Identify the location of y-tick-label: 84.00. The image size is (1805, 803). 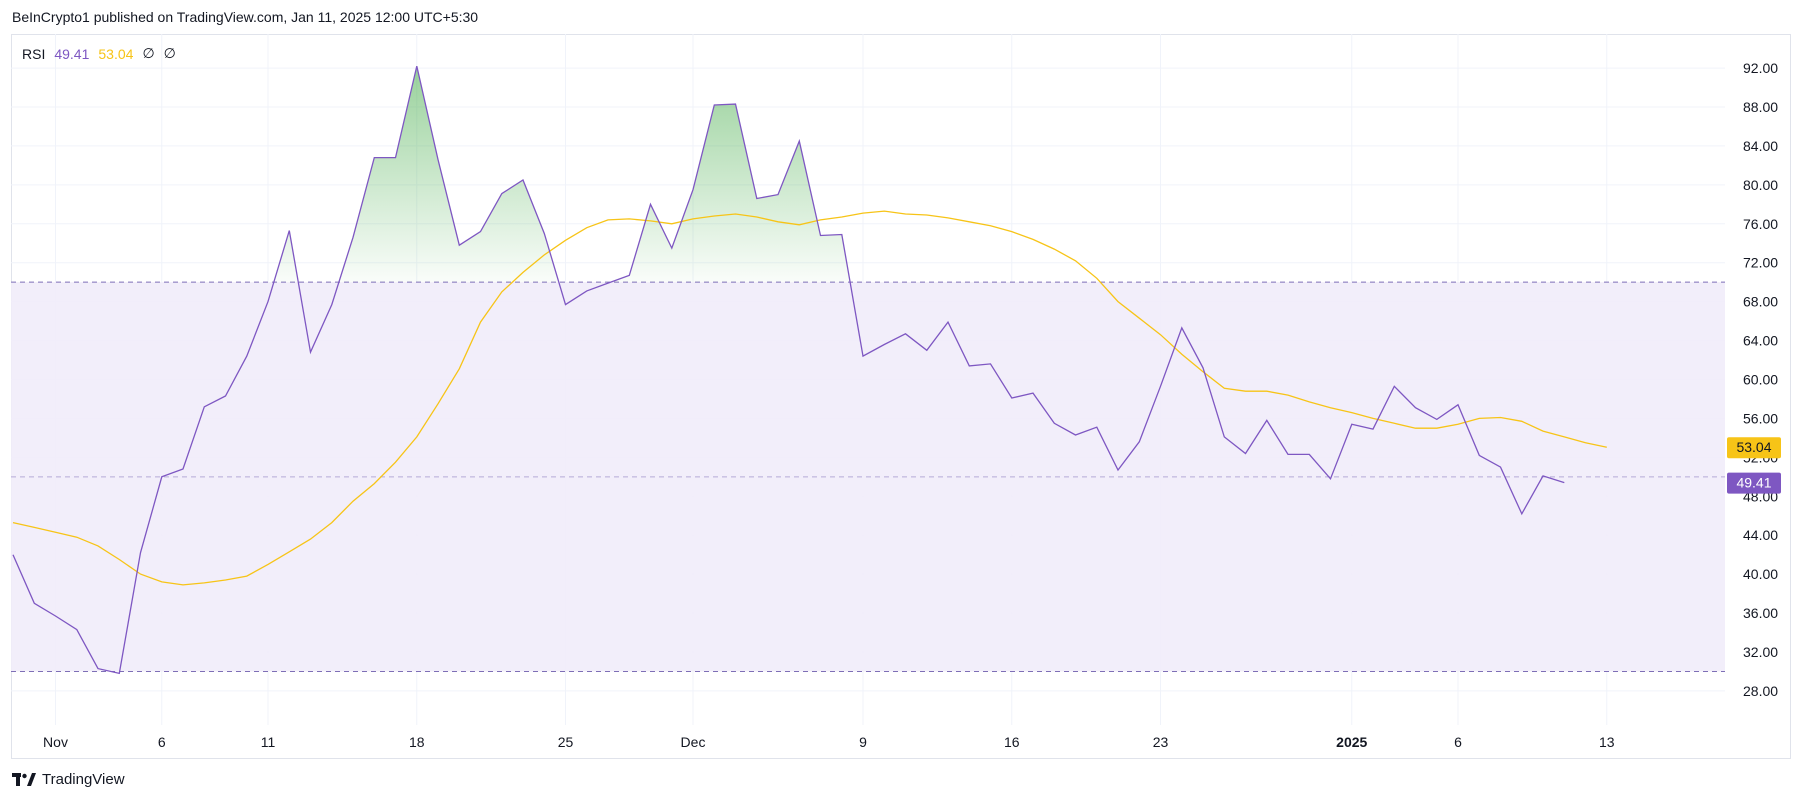
(1760, 146).